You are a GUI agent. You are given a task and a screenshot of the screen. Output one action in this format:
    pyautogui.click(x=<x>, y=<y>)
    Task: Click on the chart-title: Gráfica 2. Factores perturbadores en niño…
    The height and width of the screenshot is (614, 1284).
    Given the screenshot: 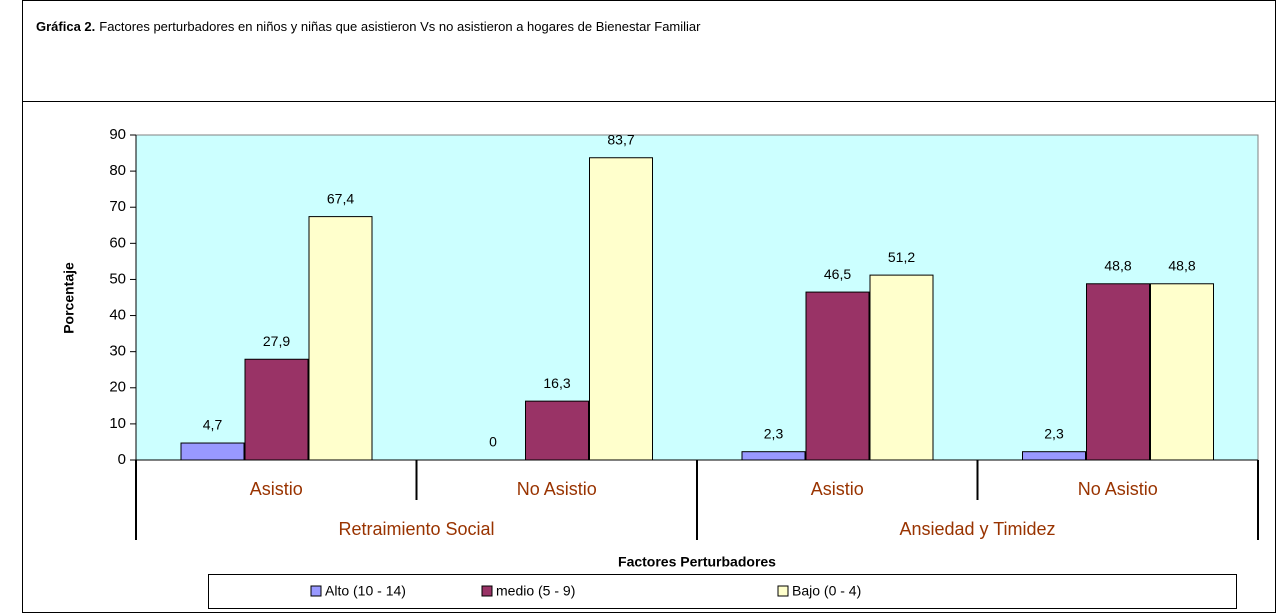 What is the action you would take?
    pyautogui.click(x=368, y=26)
    